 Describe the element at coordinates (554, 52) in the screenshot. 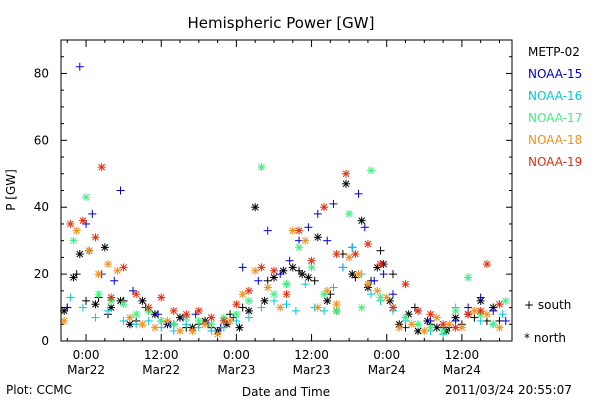

I see `legend-item-metp-02: METP-02` at that location.